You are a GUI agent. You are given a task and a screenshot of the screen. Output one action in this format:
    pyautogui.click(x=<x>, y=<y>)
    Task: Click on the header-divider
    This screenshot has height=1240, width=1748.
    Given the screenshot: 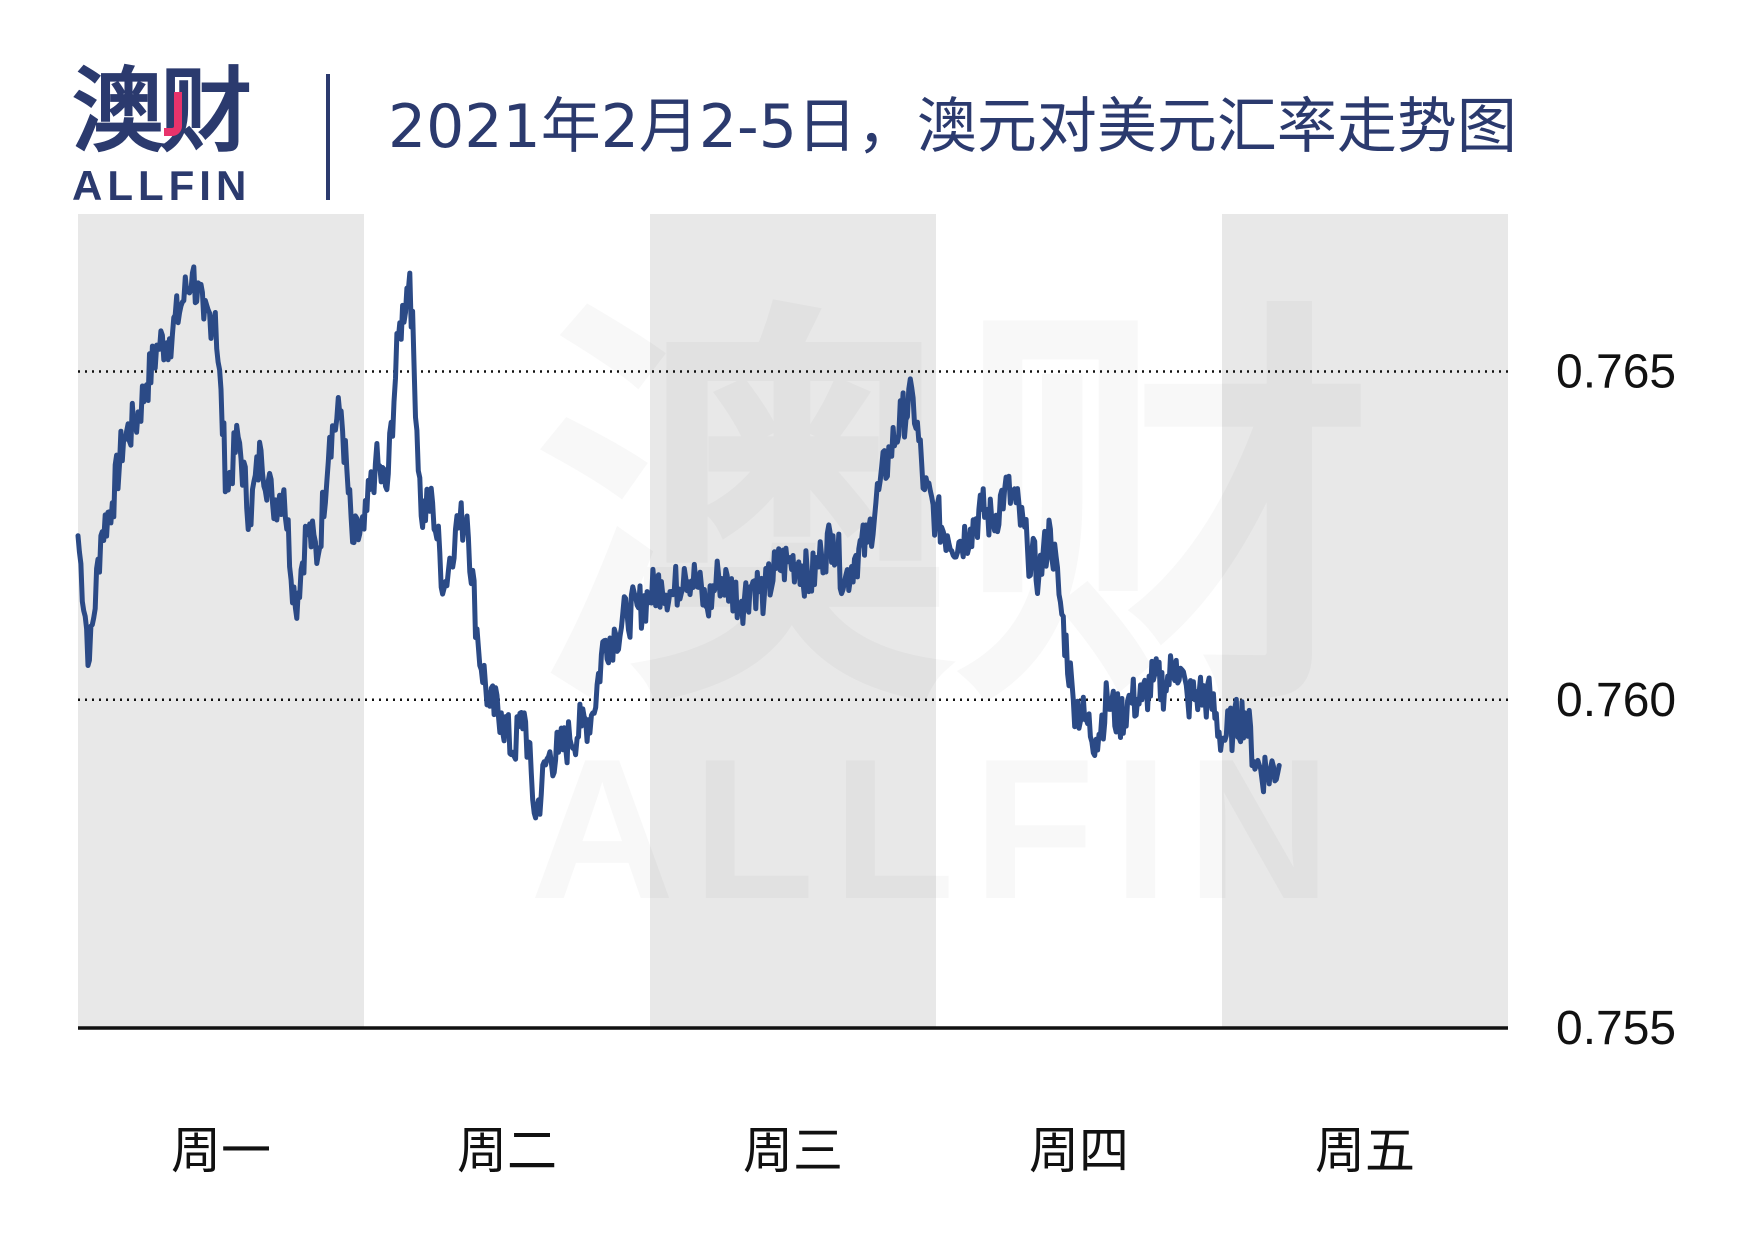 What is the action you would take?
    pyautogui.click(x=328, y=137)
    